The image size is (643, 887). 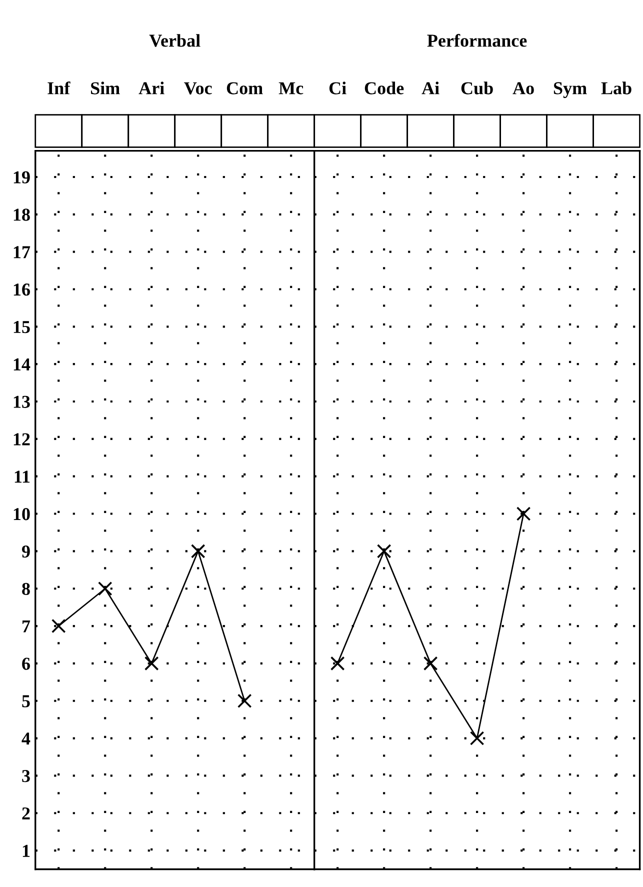 I want to click on x-tick-label: Code, so click(x=384, y=88).